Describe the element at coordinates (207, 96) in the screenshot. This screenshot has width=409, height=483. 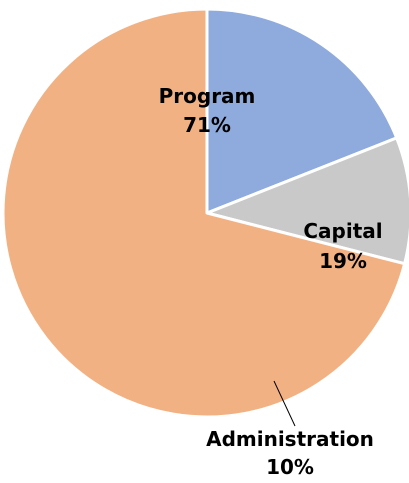
I see `program-label: Program` at that location.